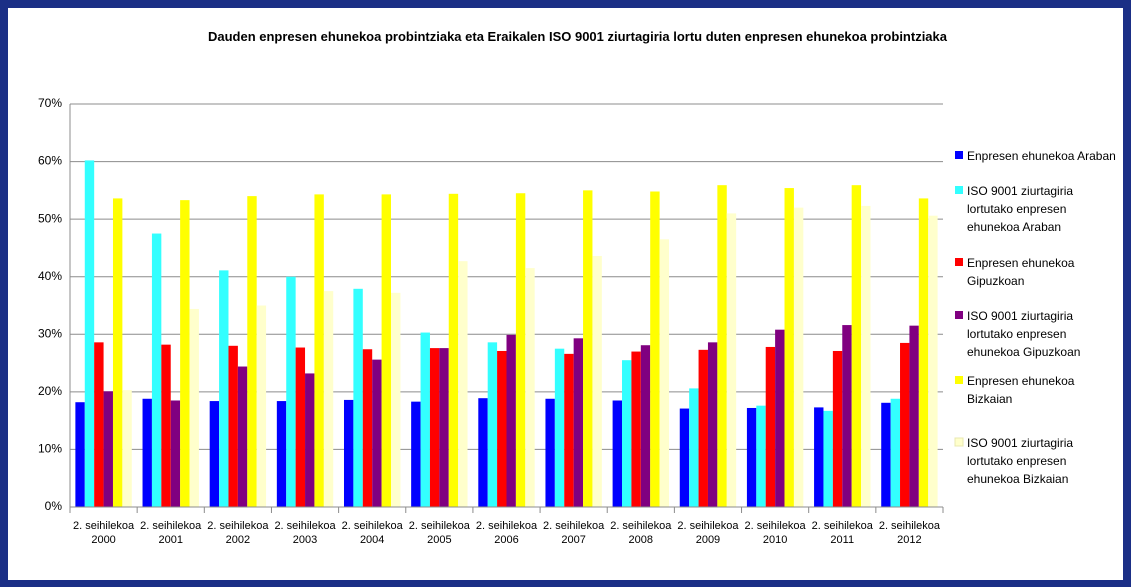  I want to click on x-tick-label: 2. seihilekoa 2012, so click(909, 533).